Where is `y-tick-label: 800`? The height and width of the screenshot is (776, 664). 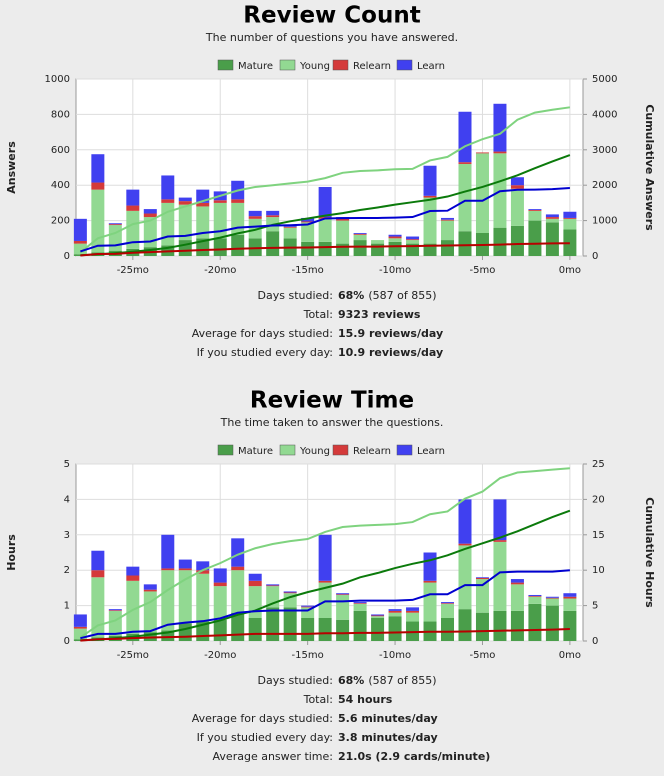 y-tick-label: 800 is located at coordinates (60, 114).